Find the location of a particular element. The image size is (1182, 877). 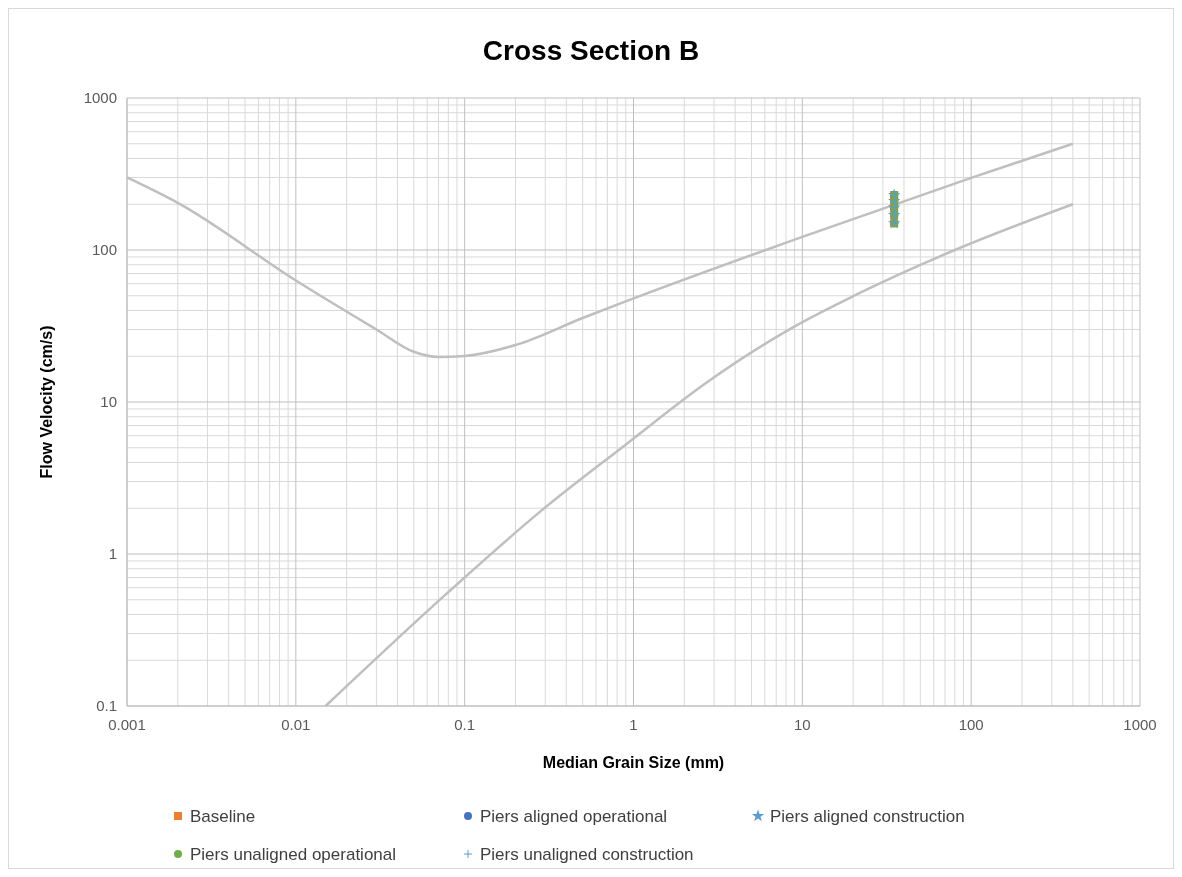

y-tick-label: 1 is located at coordinates (112, 553).